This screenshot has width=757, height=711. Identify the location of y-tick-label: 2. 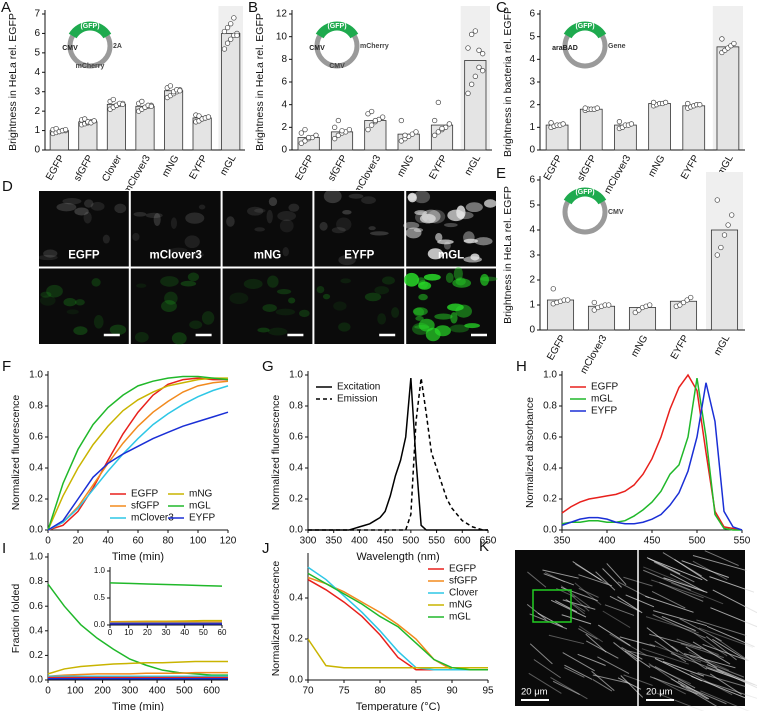
(37, 111).